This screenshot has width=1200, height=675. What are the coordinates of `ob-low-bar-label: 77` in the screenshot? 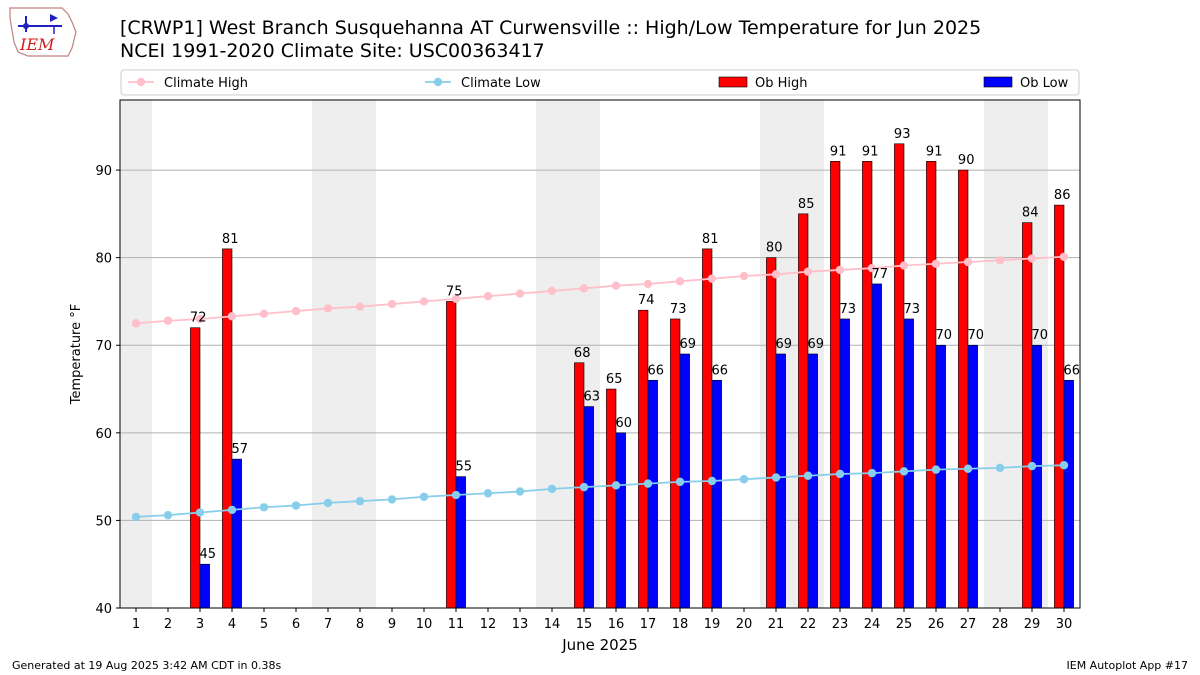 It's located at (880, 274).